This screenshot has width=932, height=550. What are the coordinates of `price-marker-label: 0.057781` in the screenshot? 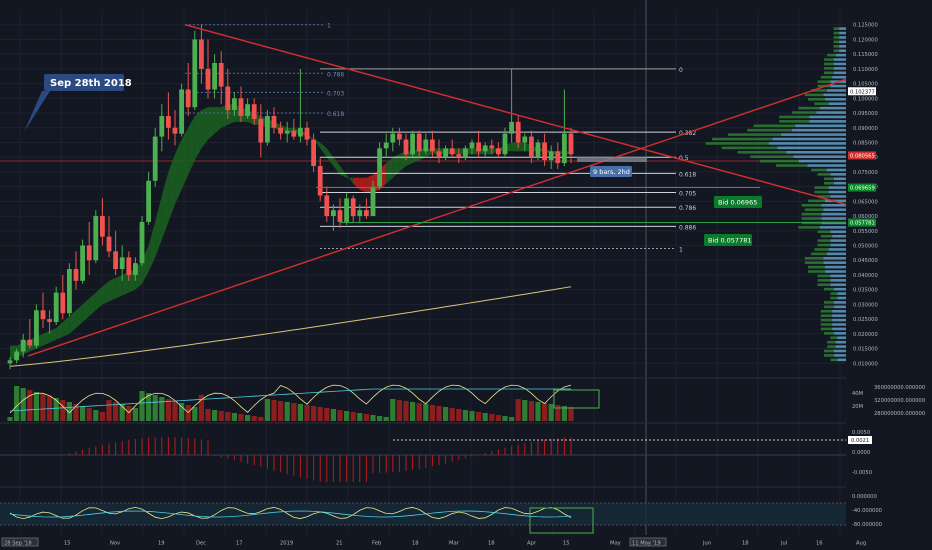 It's located at (862, 224).